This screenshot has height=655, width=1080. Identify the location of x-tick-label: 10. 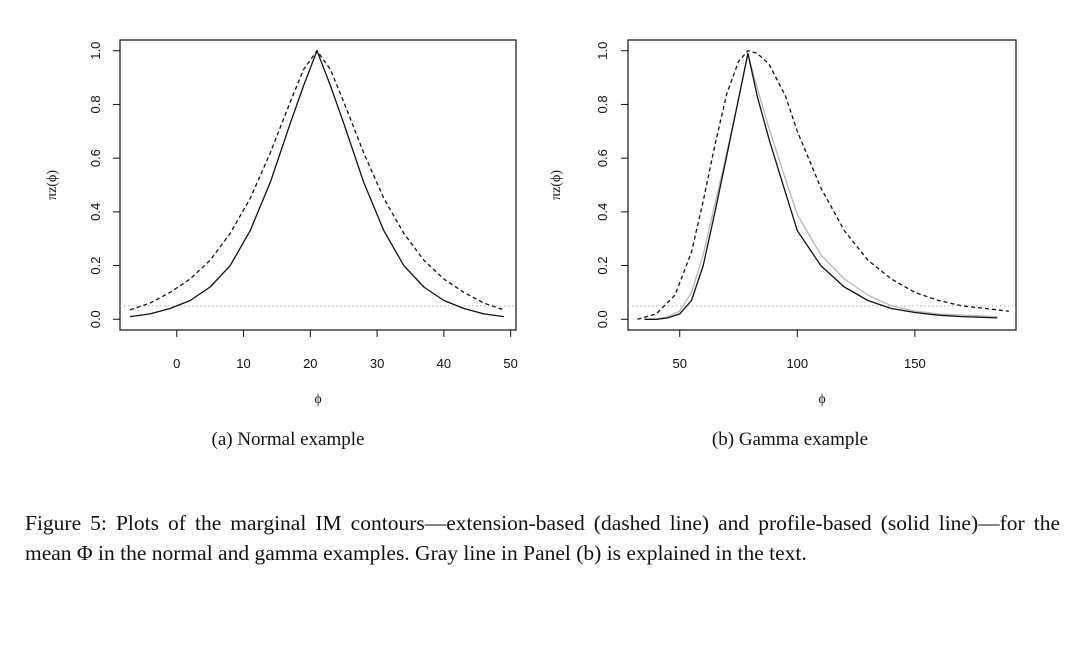
(243, 363).